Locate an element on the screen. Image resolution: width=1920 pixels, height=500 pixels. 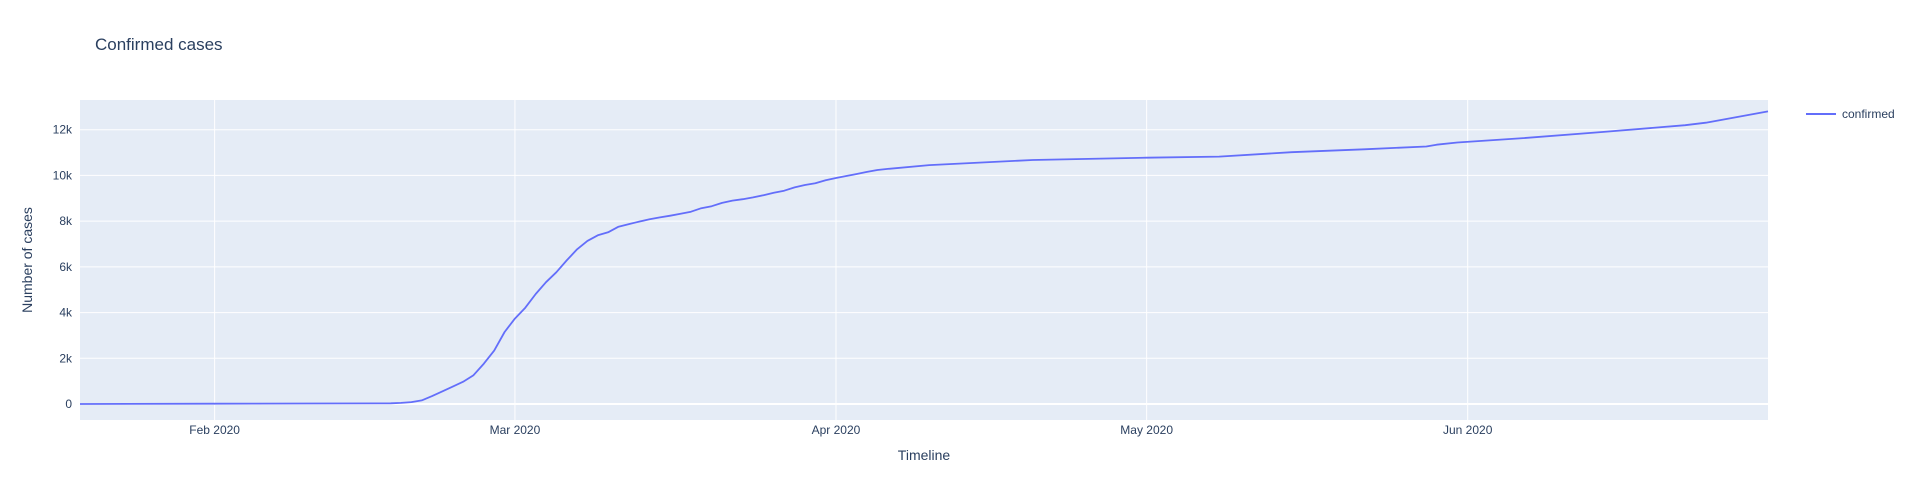
x-tick-label: May 2020 is located at coordinates (1146, 430).